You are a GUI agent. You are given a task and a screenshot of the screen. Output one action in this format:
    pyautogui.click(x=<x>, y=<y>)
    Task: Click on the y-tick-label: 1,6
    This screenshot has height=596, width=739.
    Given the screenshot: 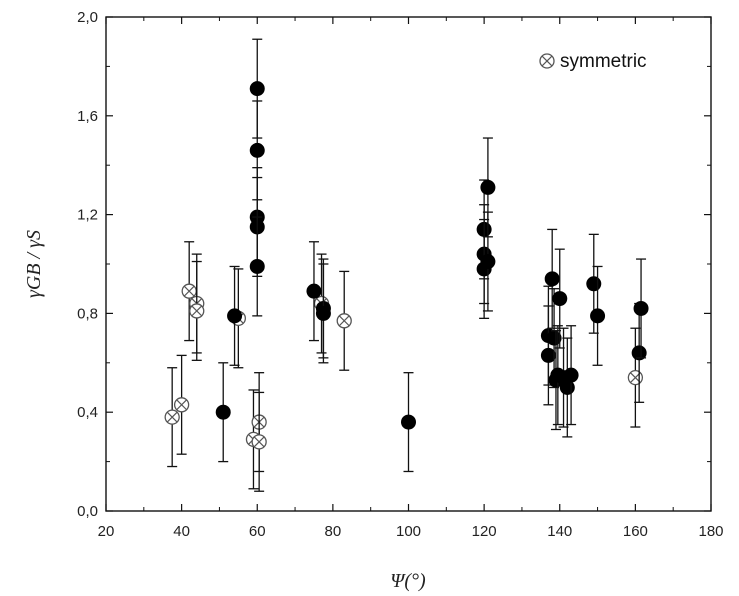 What is the action you would take?
    pyautogui.click(x=87, y=116)
    